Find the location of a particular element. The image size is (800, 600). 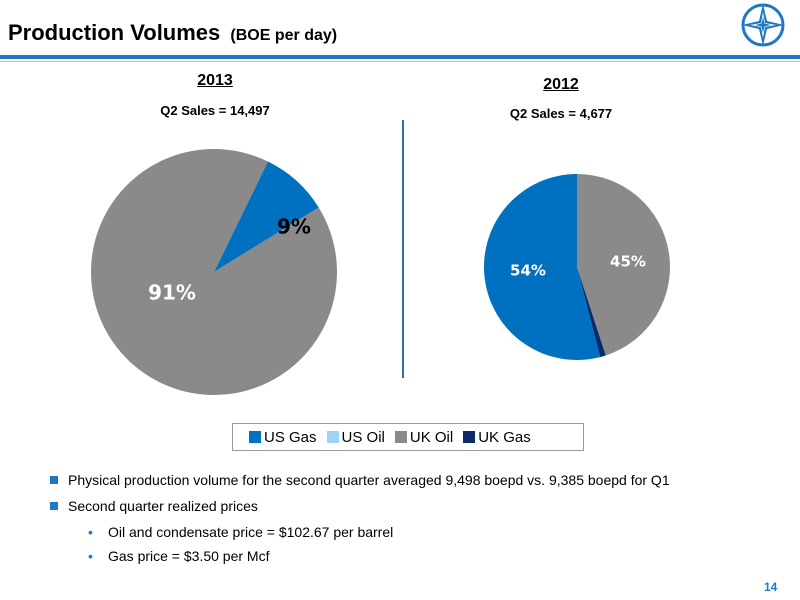

sub-bullet-item: • Gas price = $3.50 per Mcf is located at coordinates (179, 556).